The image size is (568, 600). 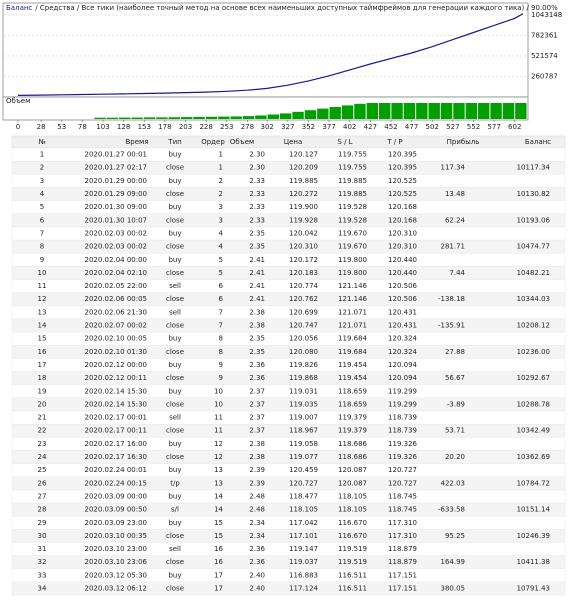 I want to click on table-cell: 28, so click(x=42, y=510).